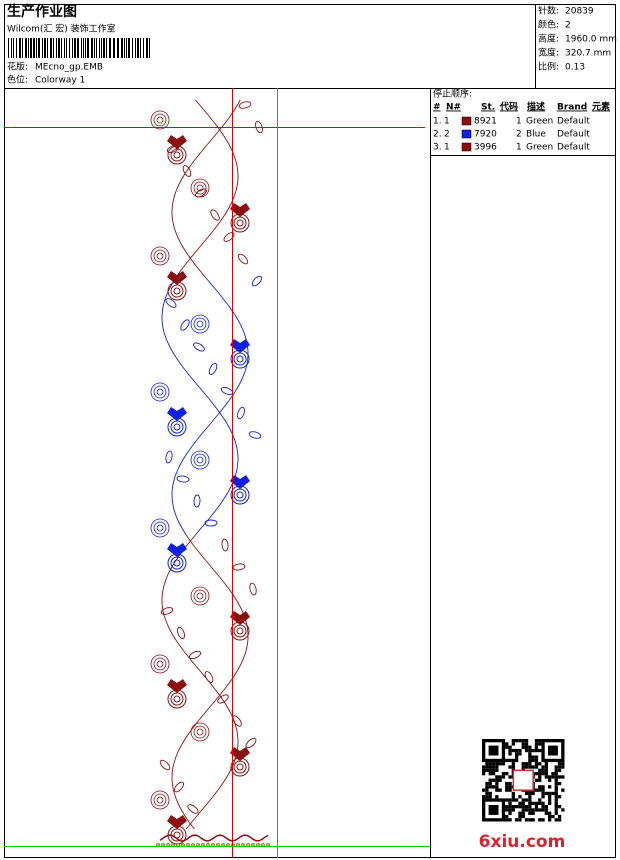 The height and width of the screenshot is (860, 620). I want to click on info-value: 2, so click(568, 26).